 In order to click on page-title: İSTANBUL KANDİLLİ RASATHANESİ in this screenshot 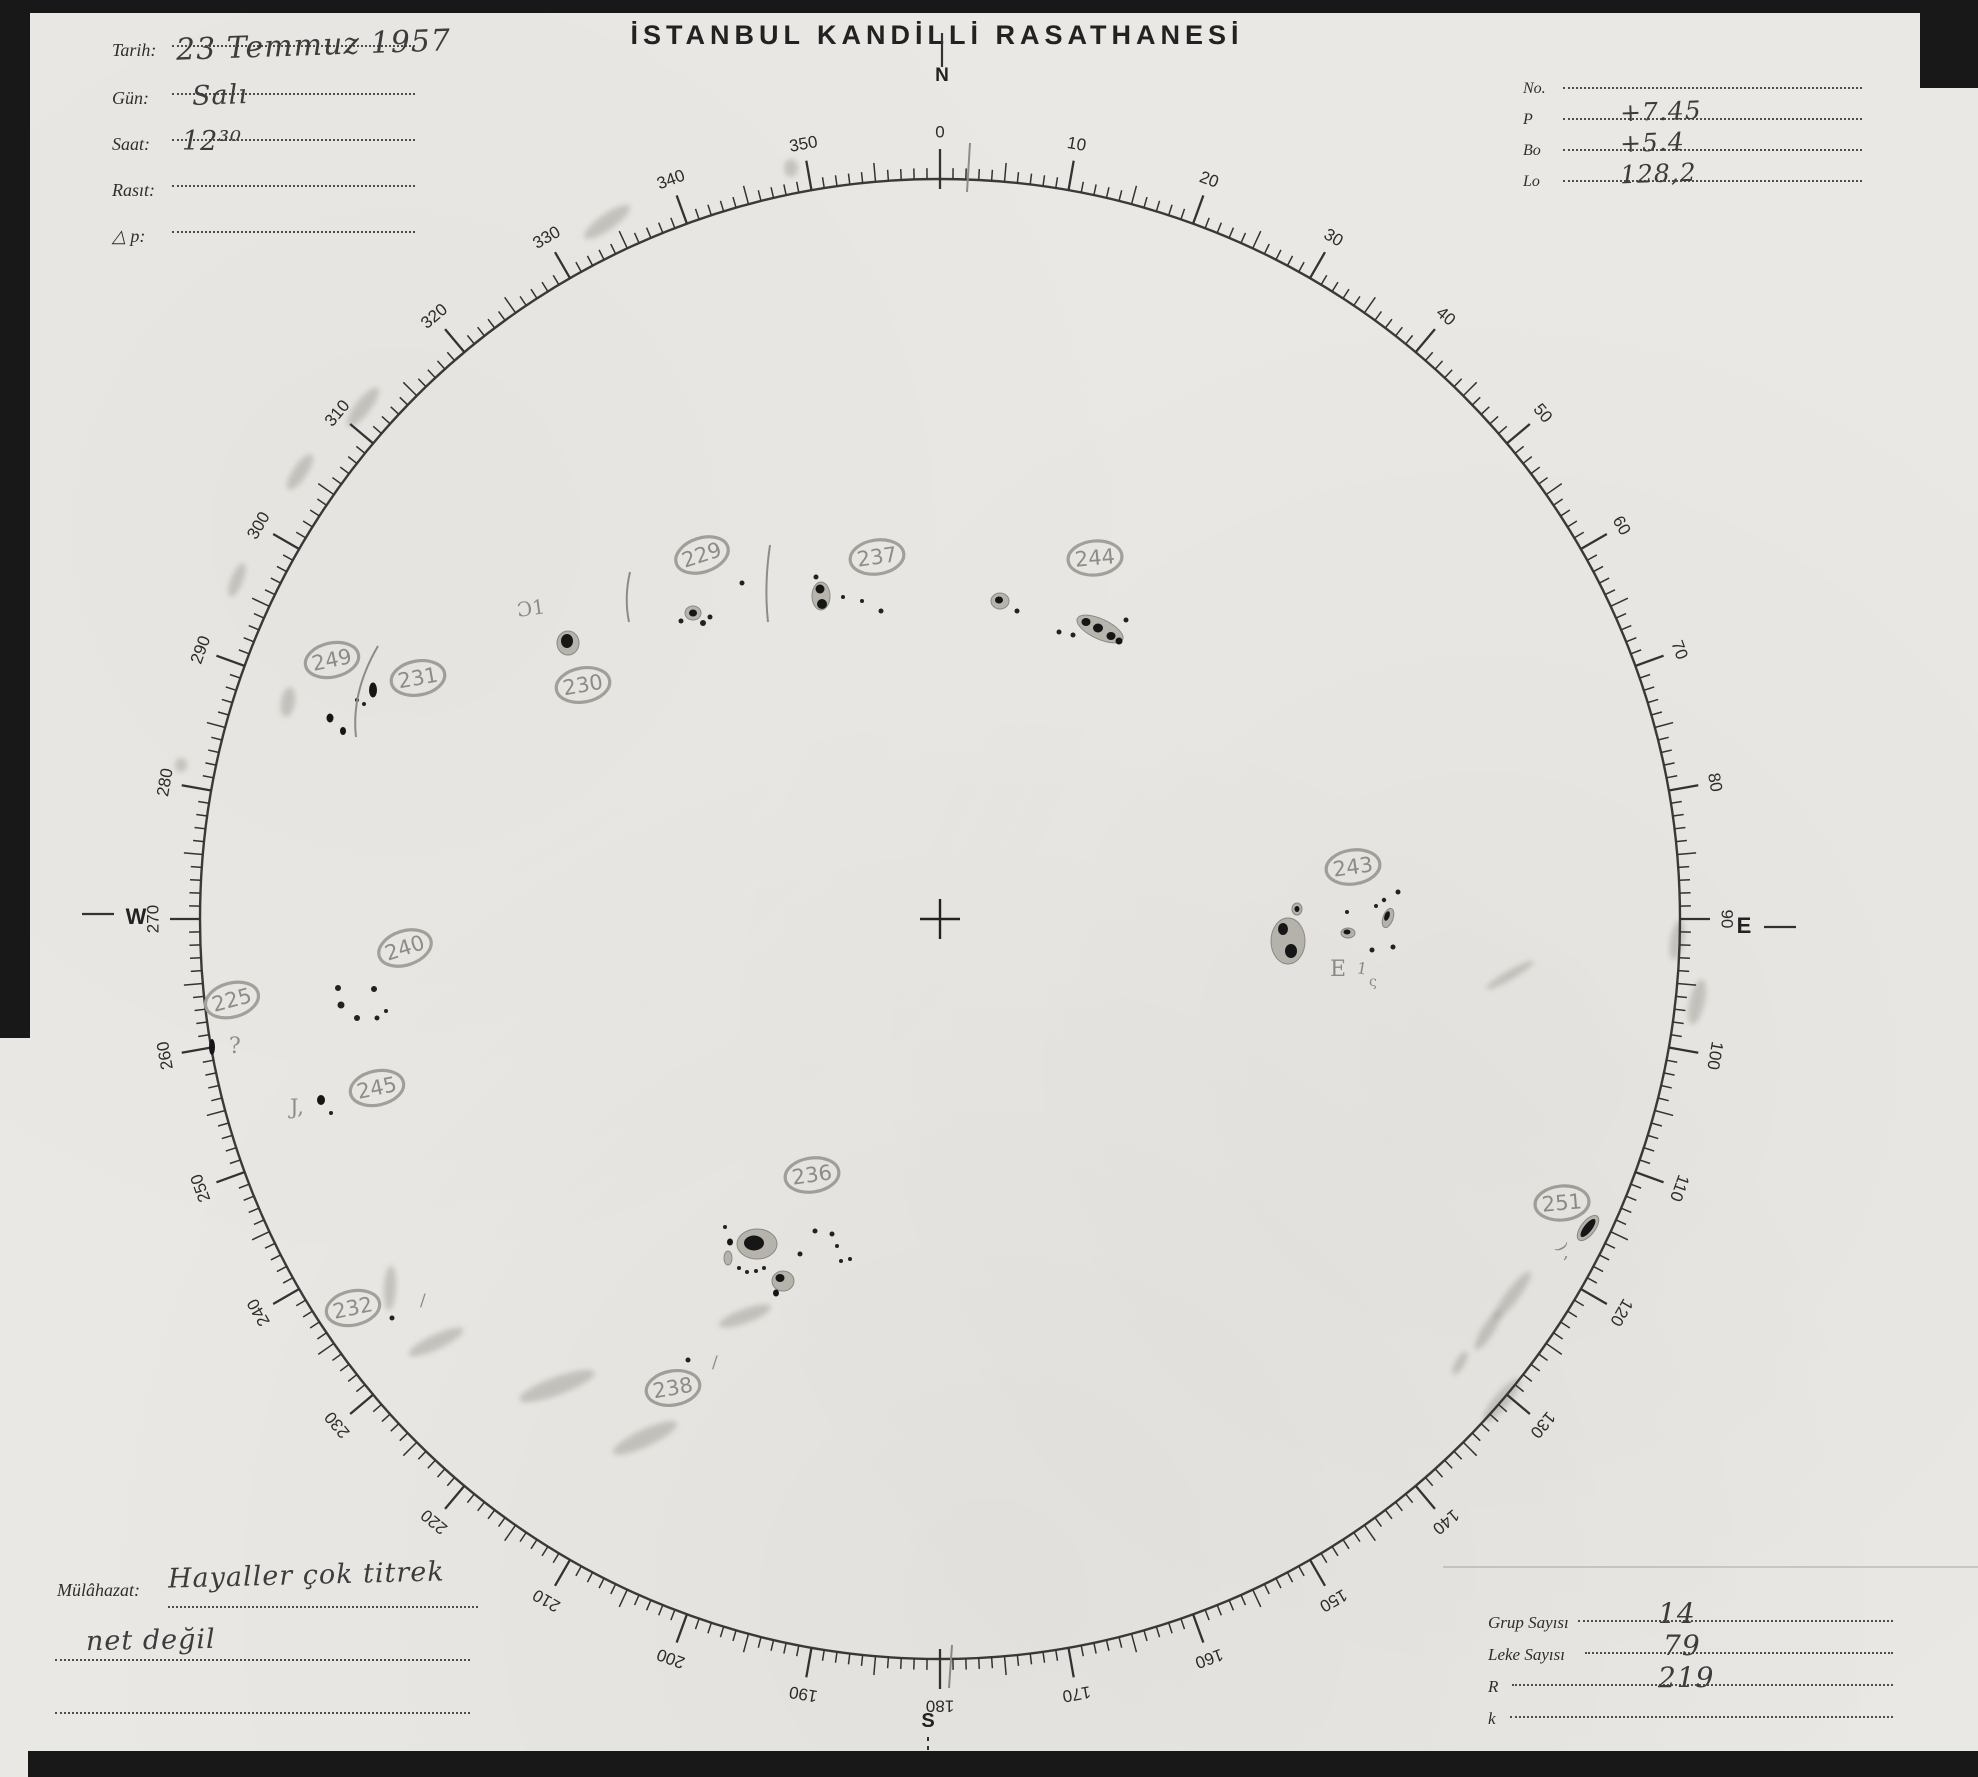, I will do `click(937, 35)`.